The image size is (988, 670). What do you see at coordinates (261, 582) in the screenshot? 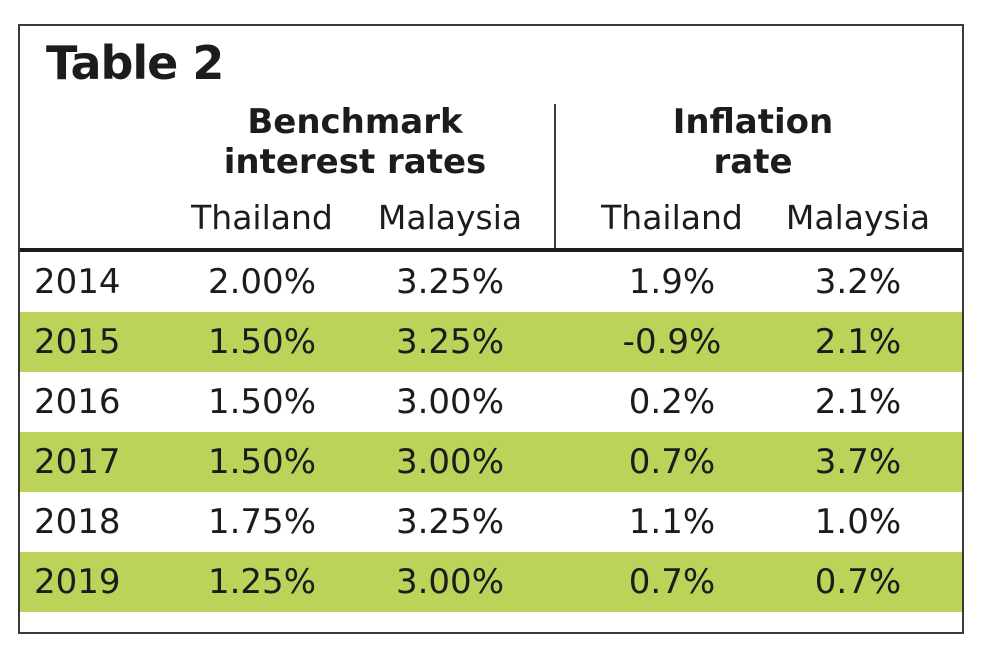
I see `bench-thailand-cell: 1.25%` at bounding box center [261, 582].